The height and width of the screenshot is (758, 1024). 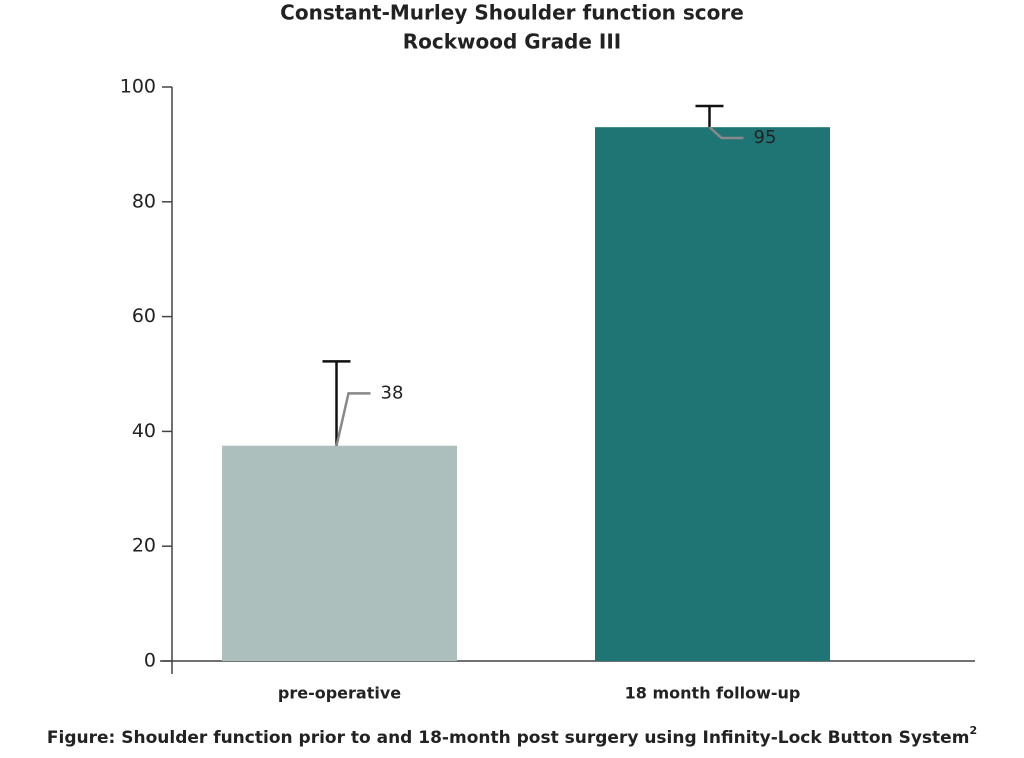 What do you see at coordinates (138, 87) in the screenshot?
I see `y-tick-label: 100` at bounding box center [138, 87].